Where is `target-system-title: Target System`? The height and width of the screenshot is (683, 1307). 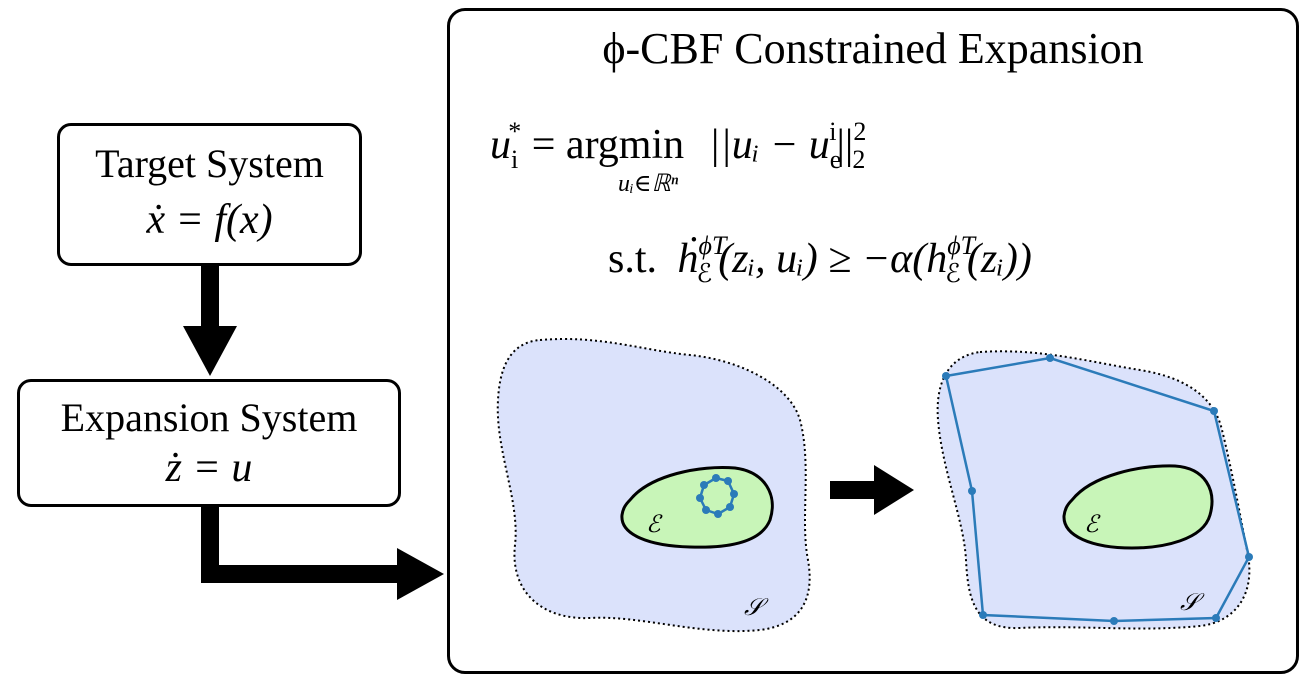 target-system-title: Target System is located at coordinates (209, 163).